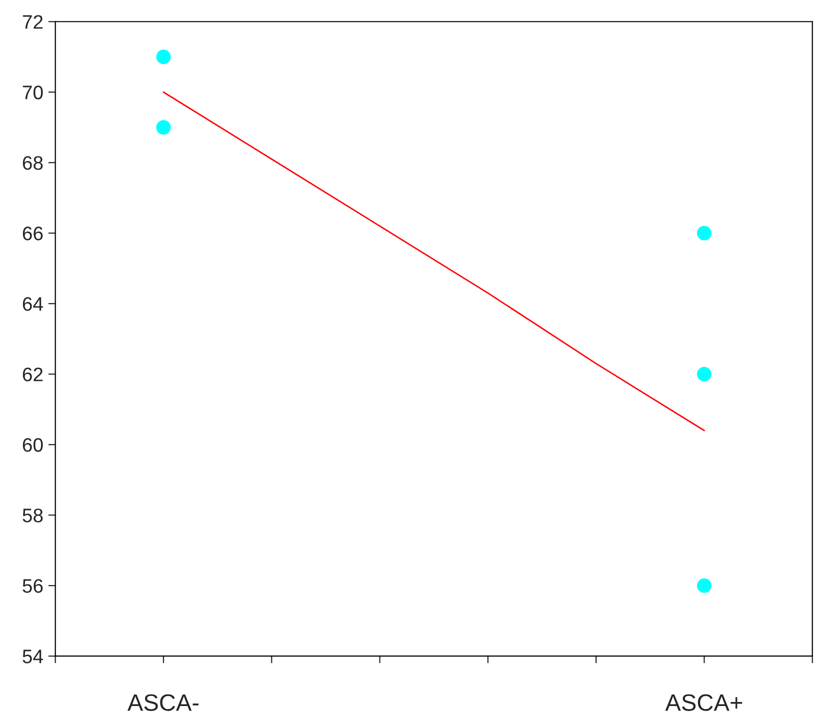 Image resolution: width=814 pixels, height=721 pixels. I want to click on y-tick-label: 64, so click(32, 304).